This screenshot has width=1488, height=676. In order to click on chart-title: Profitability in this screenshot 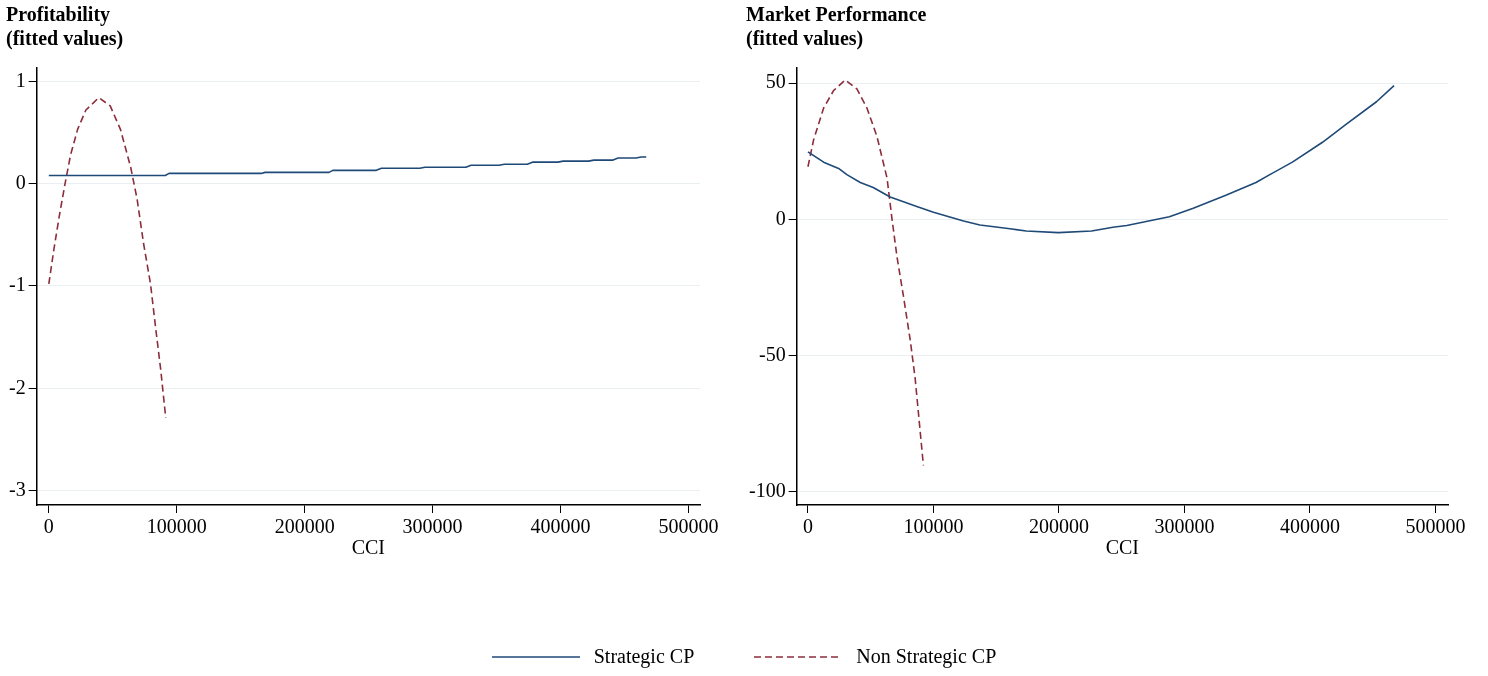, I will do `click(58, 15)`.